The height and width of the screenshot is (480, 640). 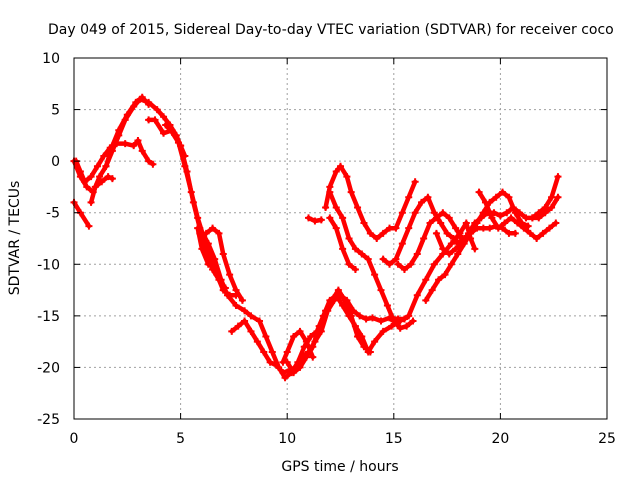 I want to click on y-tick-label: -10, so click(x=48, y=265).